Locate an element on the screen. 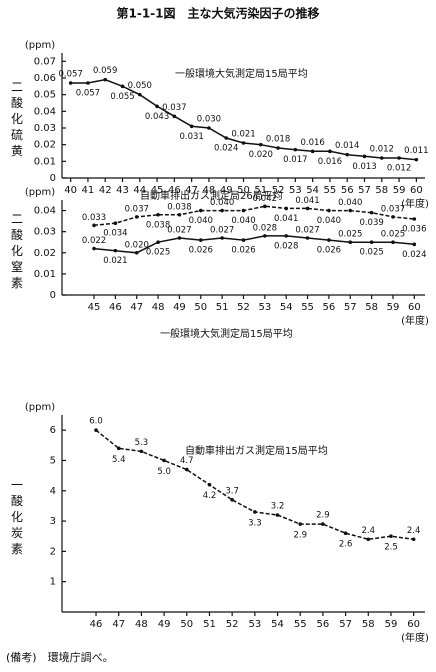 Image resolution: width=436 pixels, height=672 pixels. x-tick-label: 55 is located at coordinates (307, 307).